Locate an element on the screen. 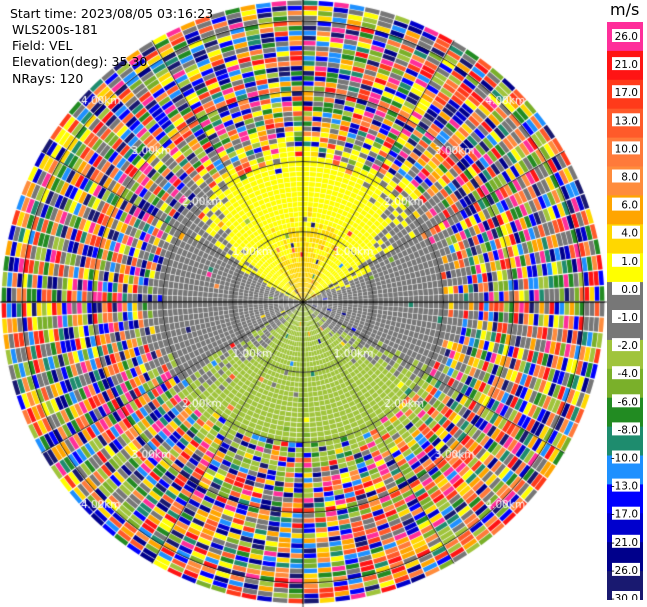  colorbar-tick-label: 21.0 is located at coordinates (626, 65).